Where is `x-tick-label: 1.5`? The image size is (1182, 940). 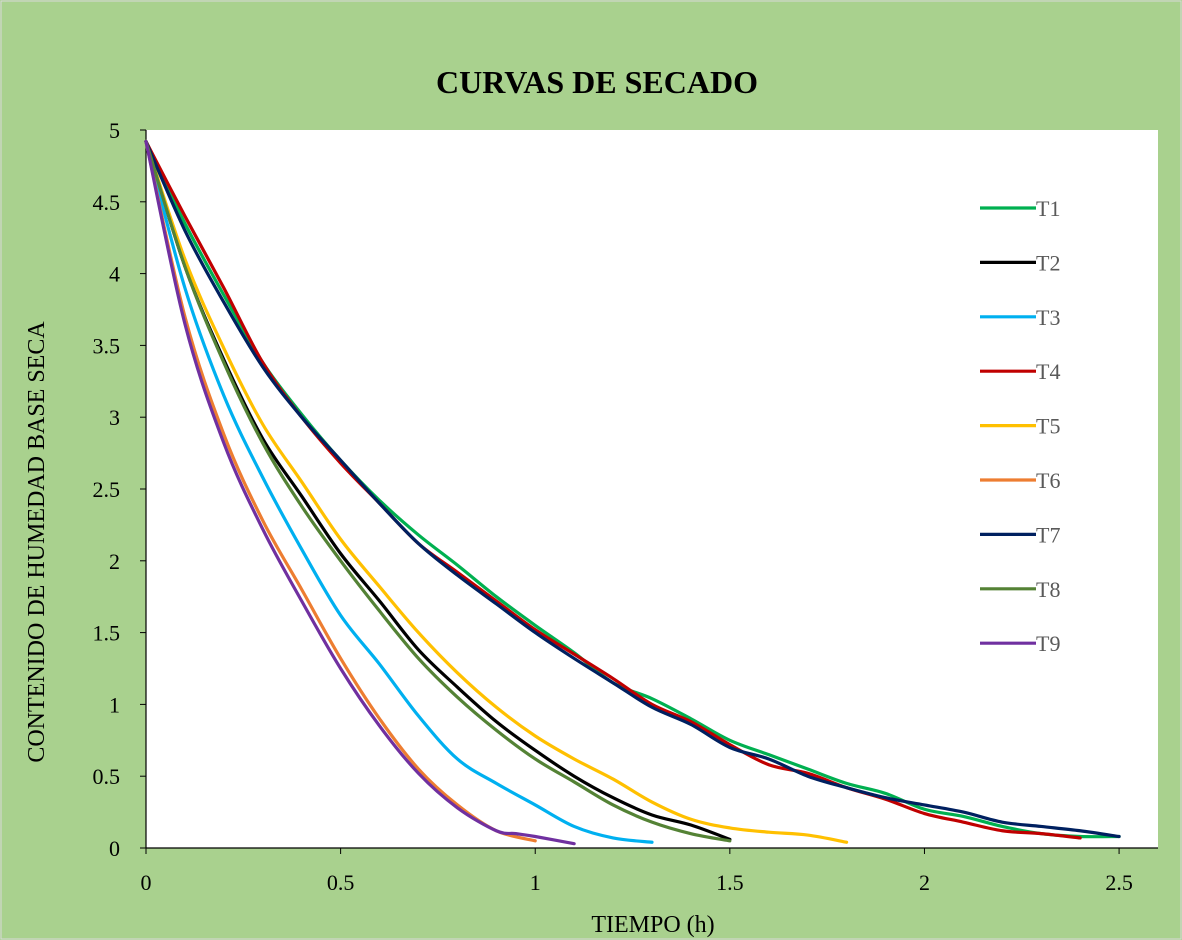 x-tick-label: 1.5 is located at coordinates (730, 882).